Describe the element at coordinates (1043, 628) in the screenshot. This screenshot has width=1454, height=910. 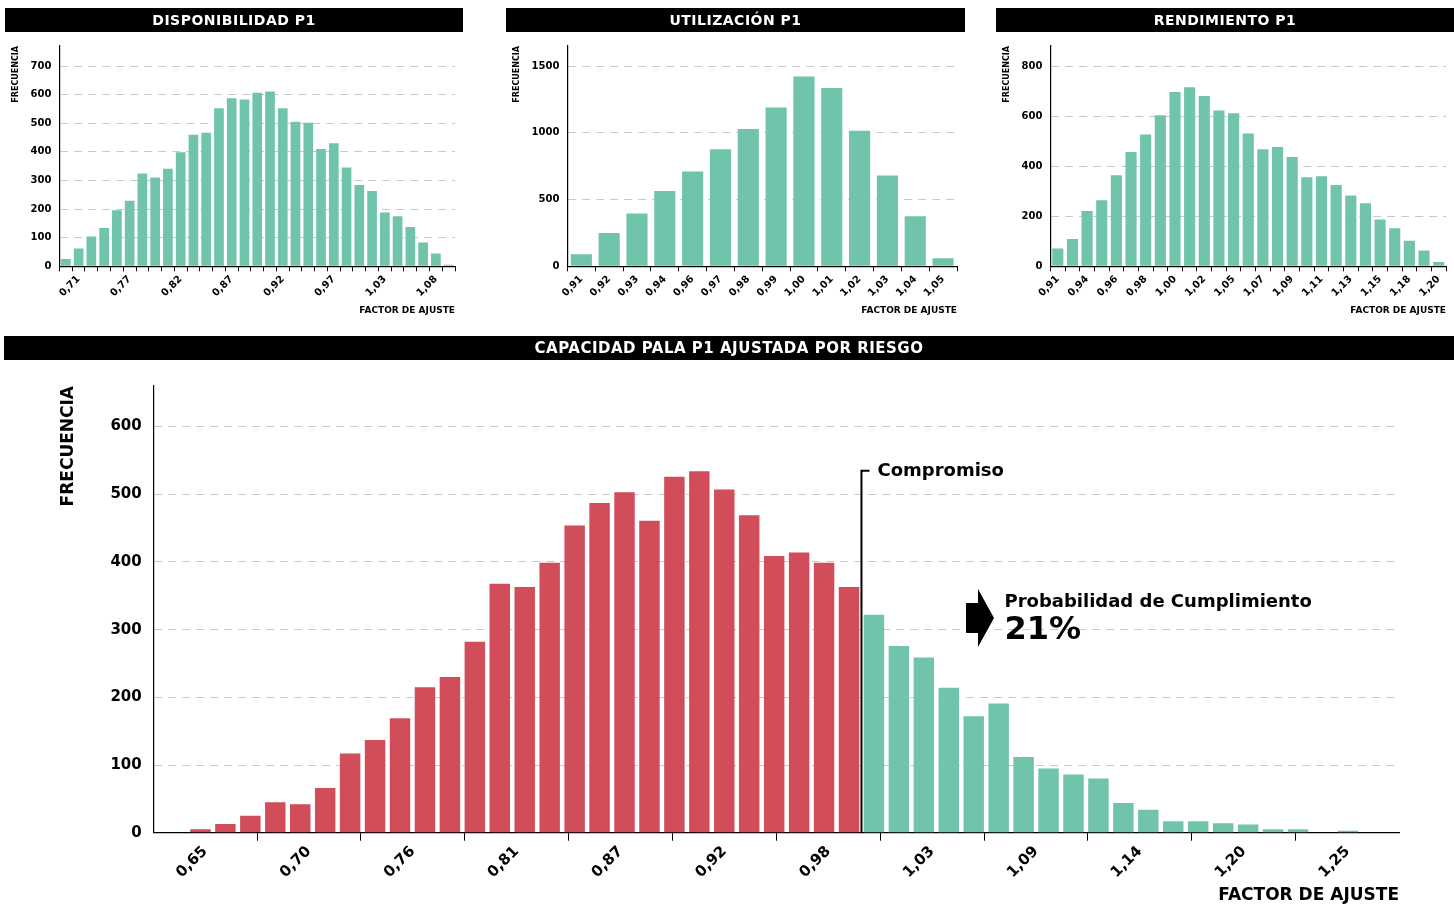
I see `annotation: 21%` at that location.